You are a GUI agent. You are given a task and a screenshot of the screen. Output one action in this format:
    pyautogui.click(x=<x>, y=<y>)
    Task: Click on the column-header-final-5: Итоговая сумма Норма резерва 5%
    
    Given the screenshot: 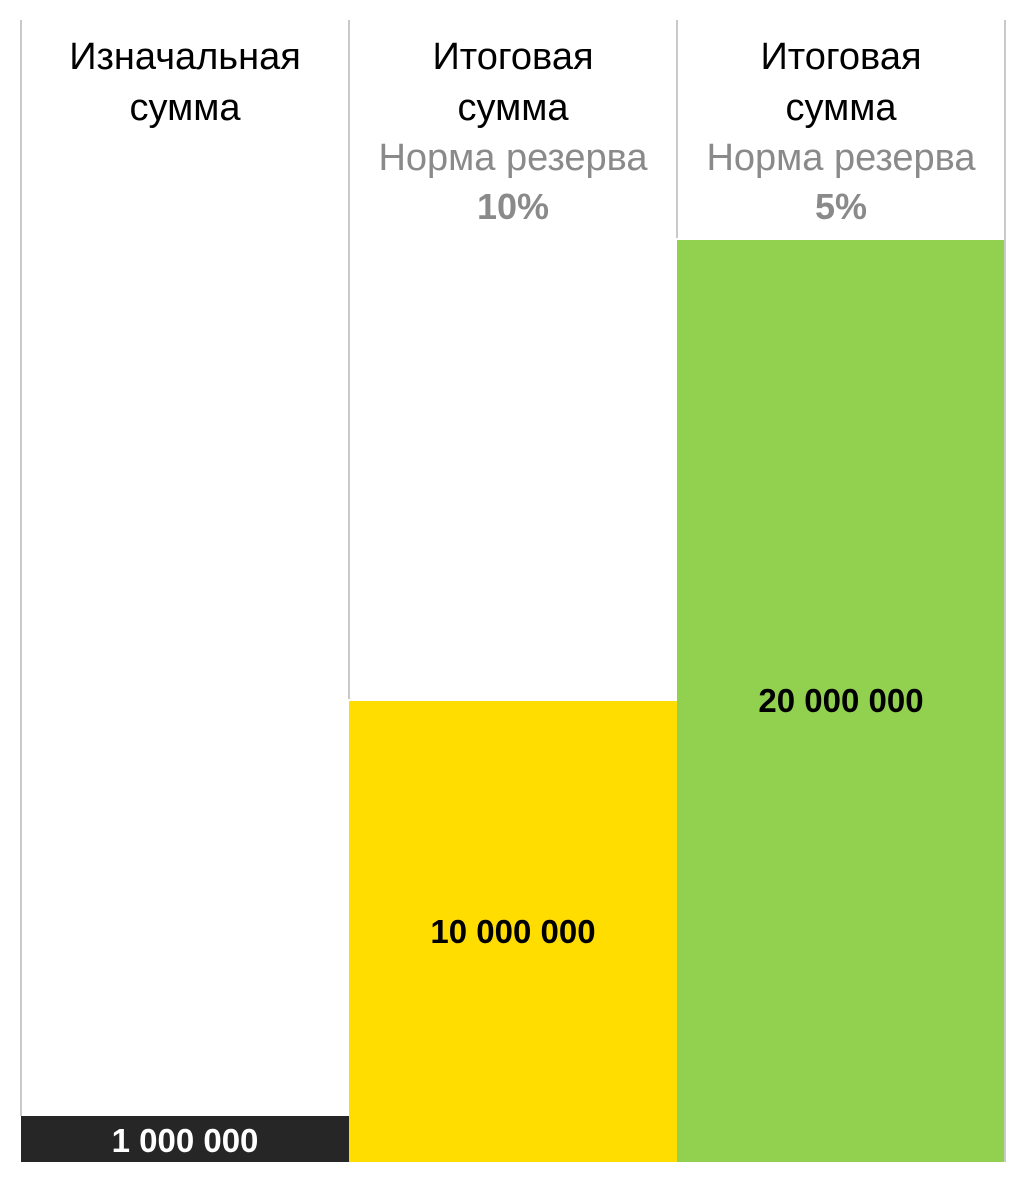 What is the action you would take?
    pyautogui.click(x=841, y=131)
    